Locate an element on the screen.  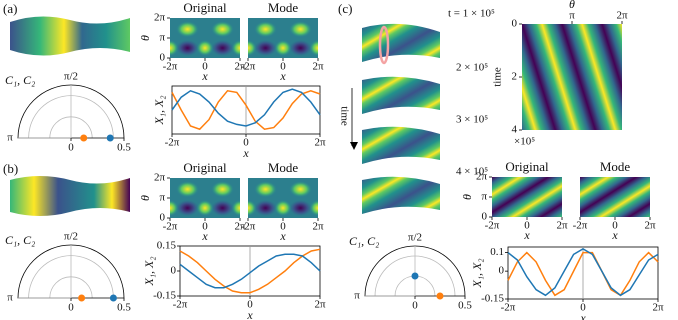
arrow-label: time is located at coordinates (344, 116).